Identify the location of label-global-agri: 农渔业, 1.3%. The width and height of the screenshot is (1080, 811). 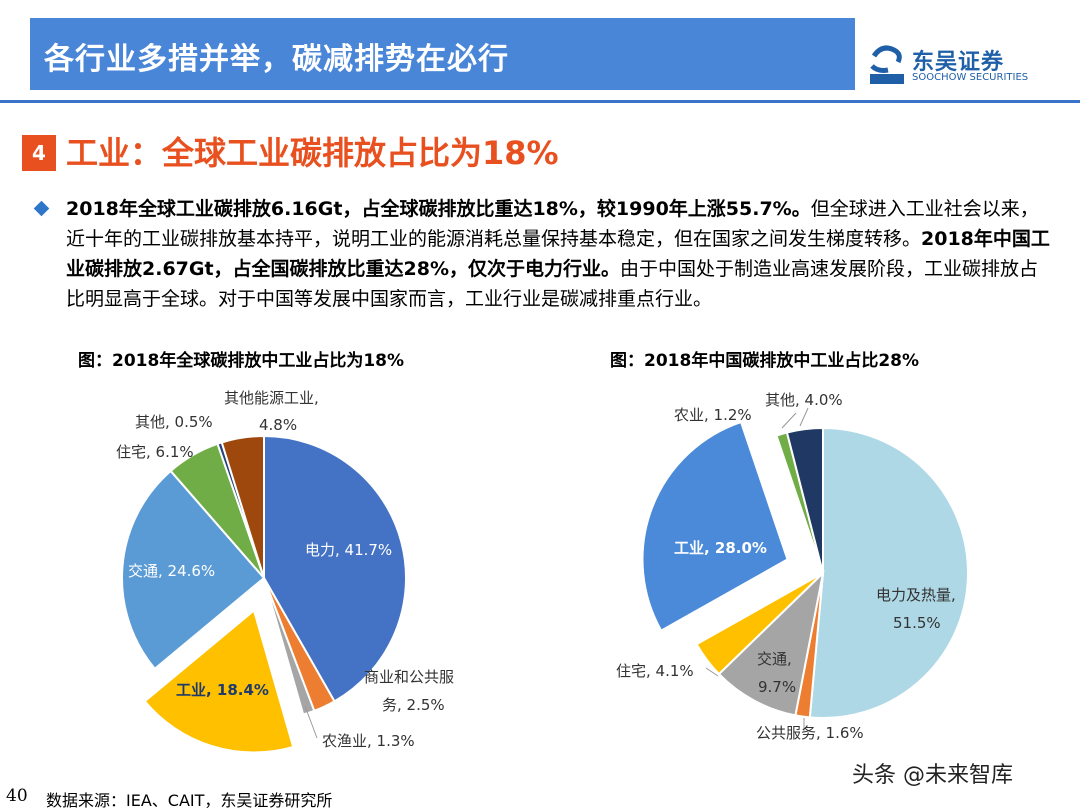
(368, 741).